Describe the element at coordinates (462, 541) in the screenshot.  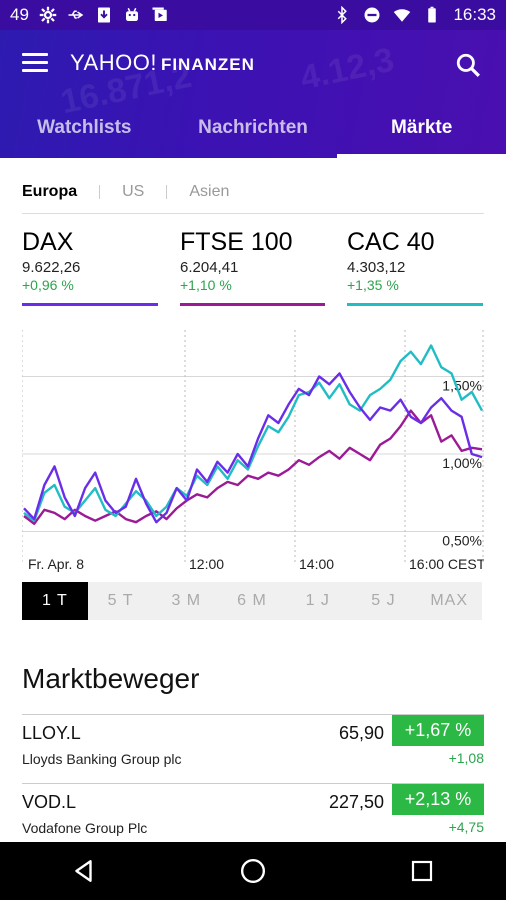
I see `chart-y-tick-label: 0,50%` at that location.